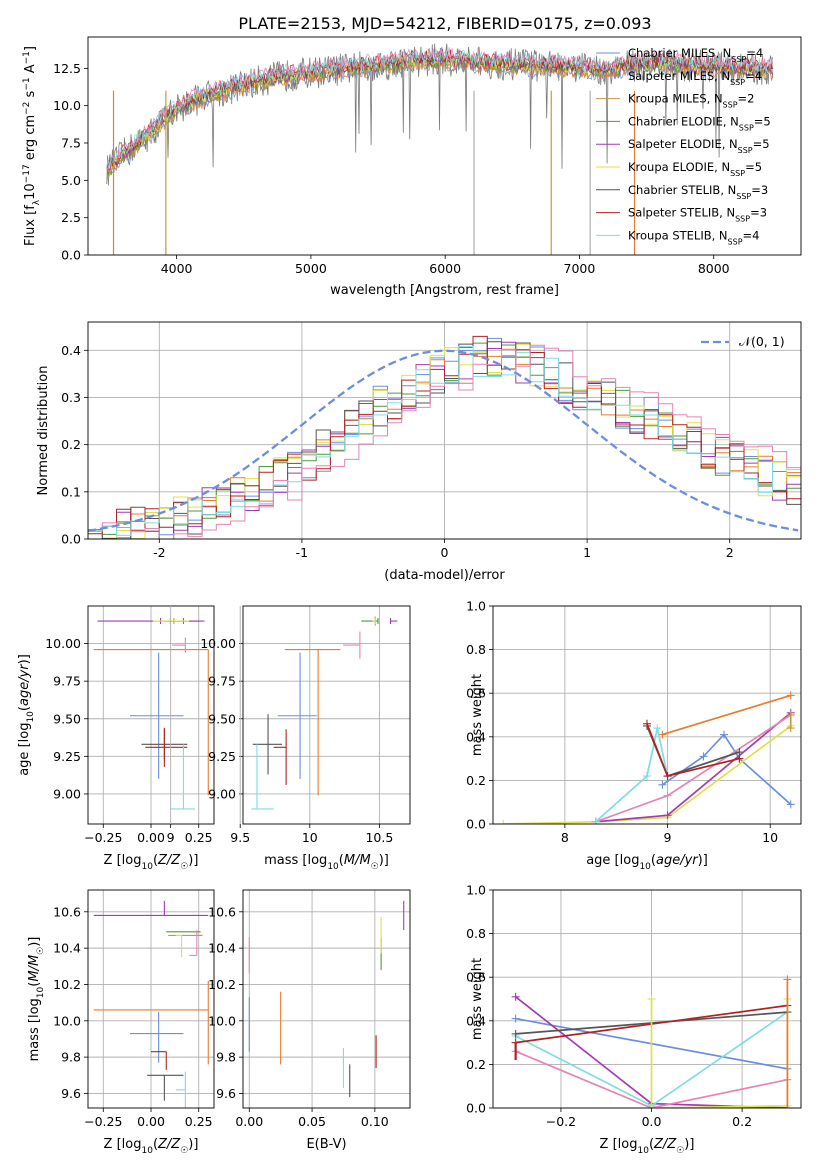 Image resolution: width=819 pixels, height=1170 pixels. Describe the element at coordinates (440, 149) in the screenshot. I see `spectrum-lines` at that location.